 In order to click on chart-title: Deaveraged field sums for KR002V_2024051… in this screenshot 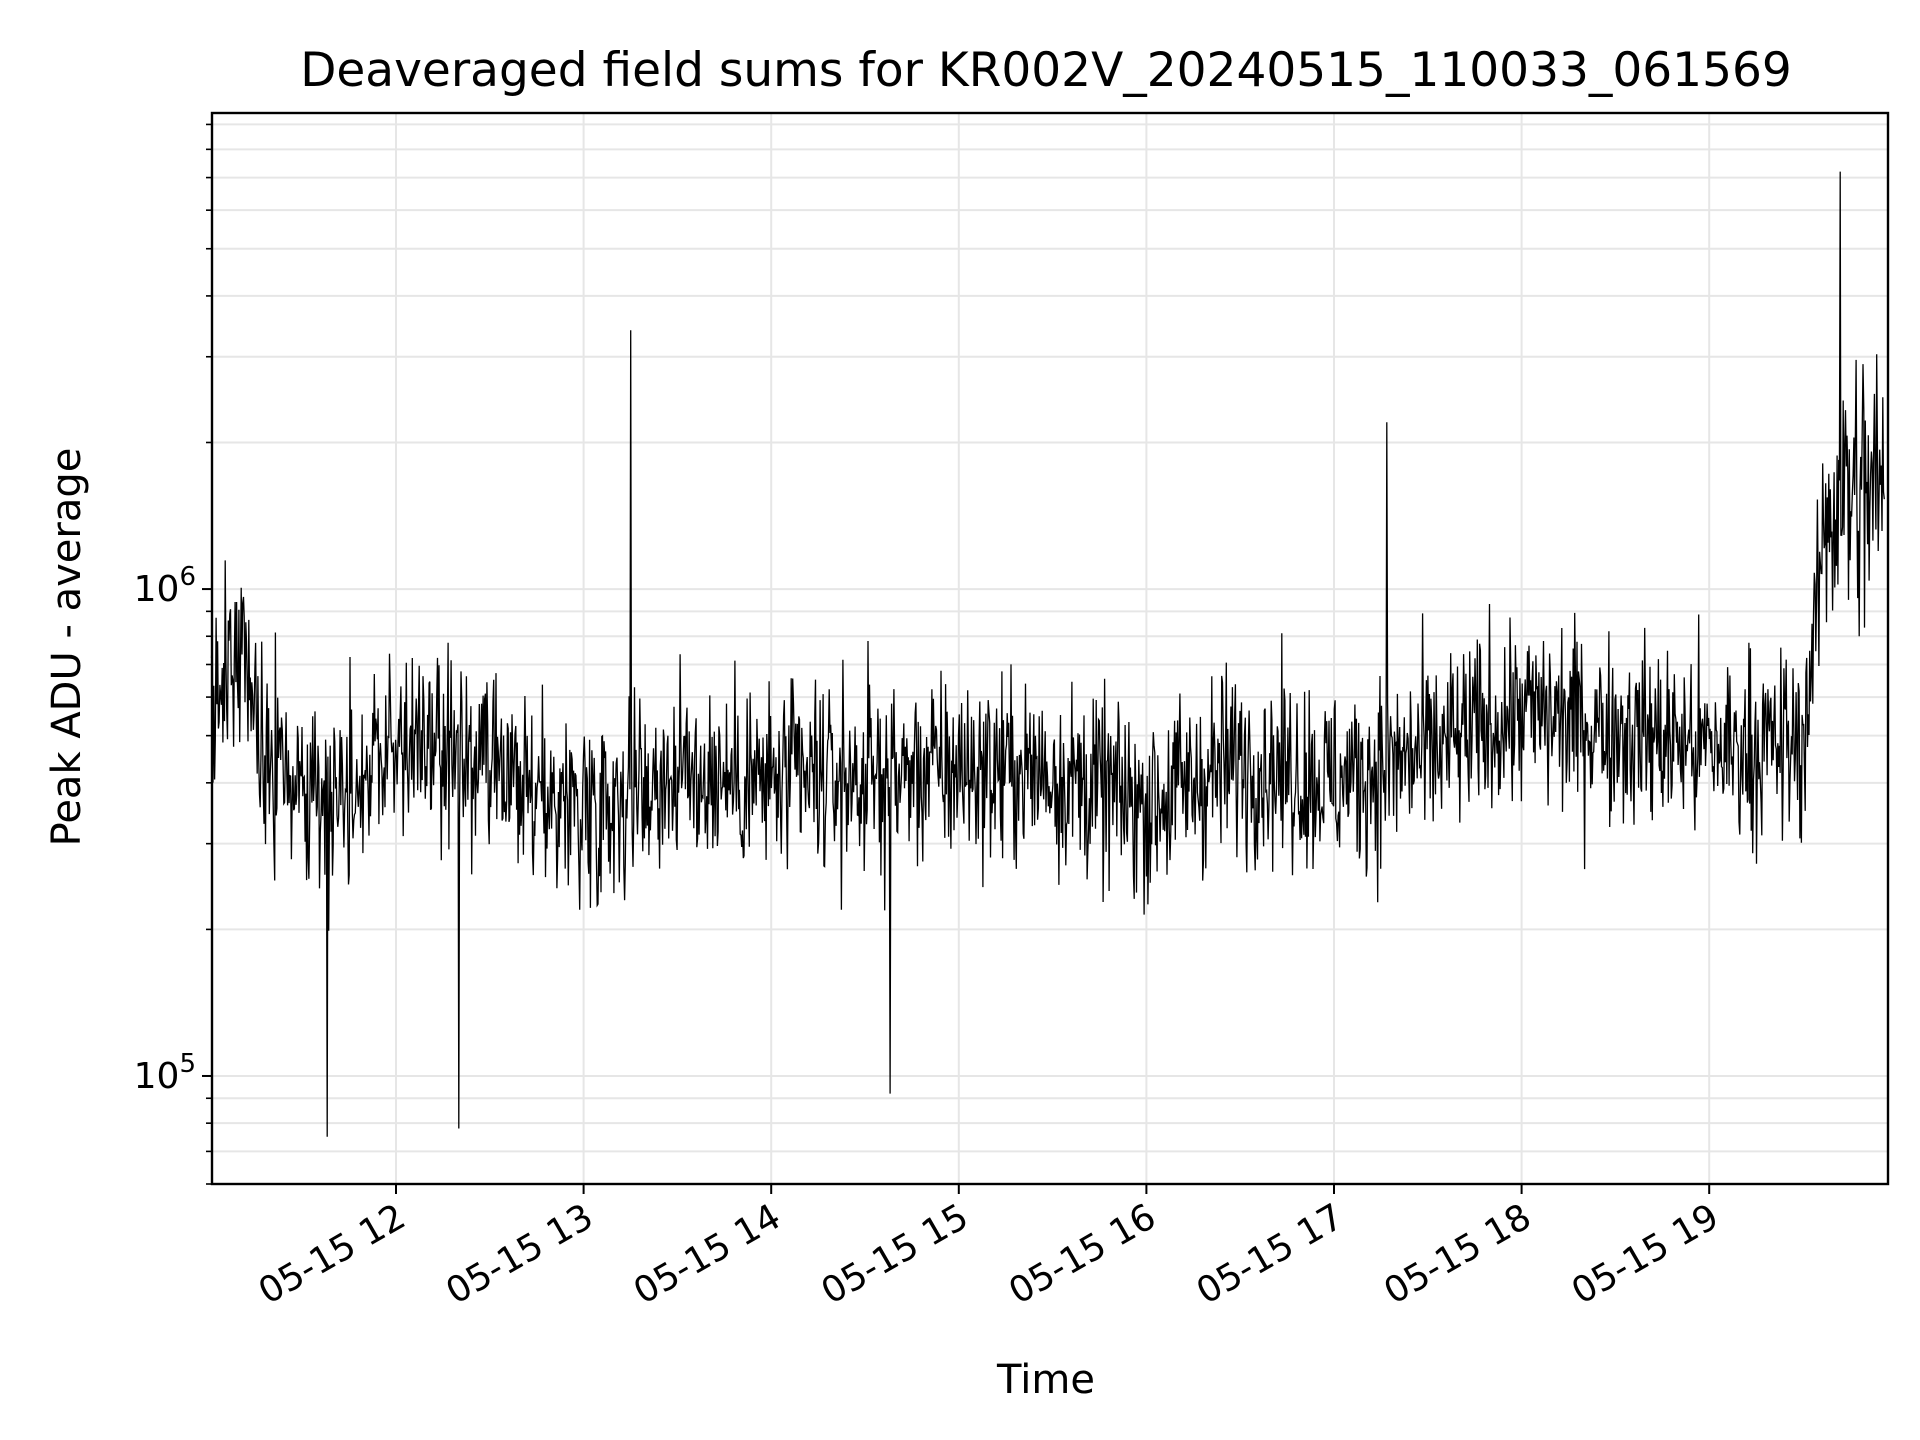, I will do `click(1046, 70)`.